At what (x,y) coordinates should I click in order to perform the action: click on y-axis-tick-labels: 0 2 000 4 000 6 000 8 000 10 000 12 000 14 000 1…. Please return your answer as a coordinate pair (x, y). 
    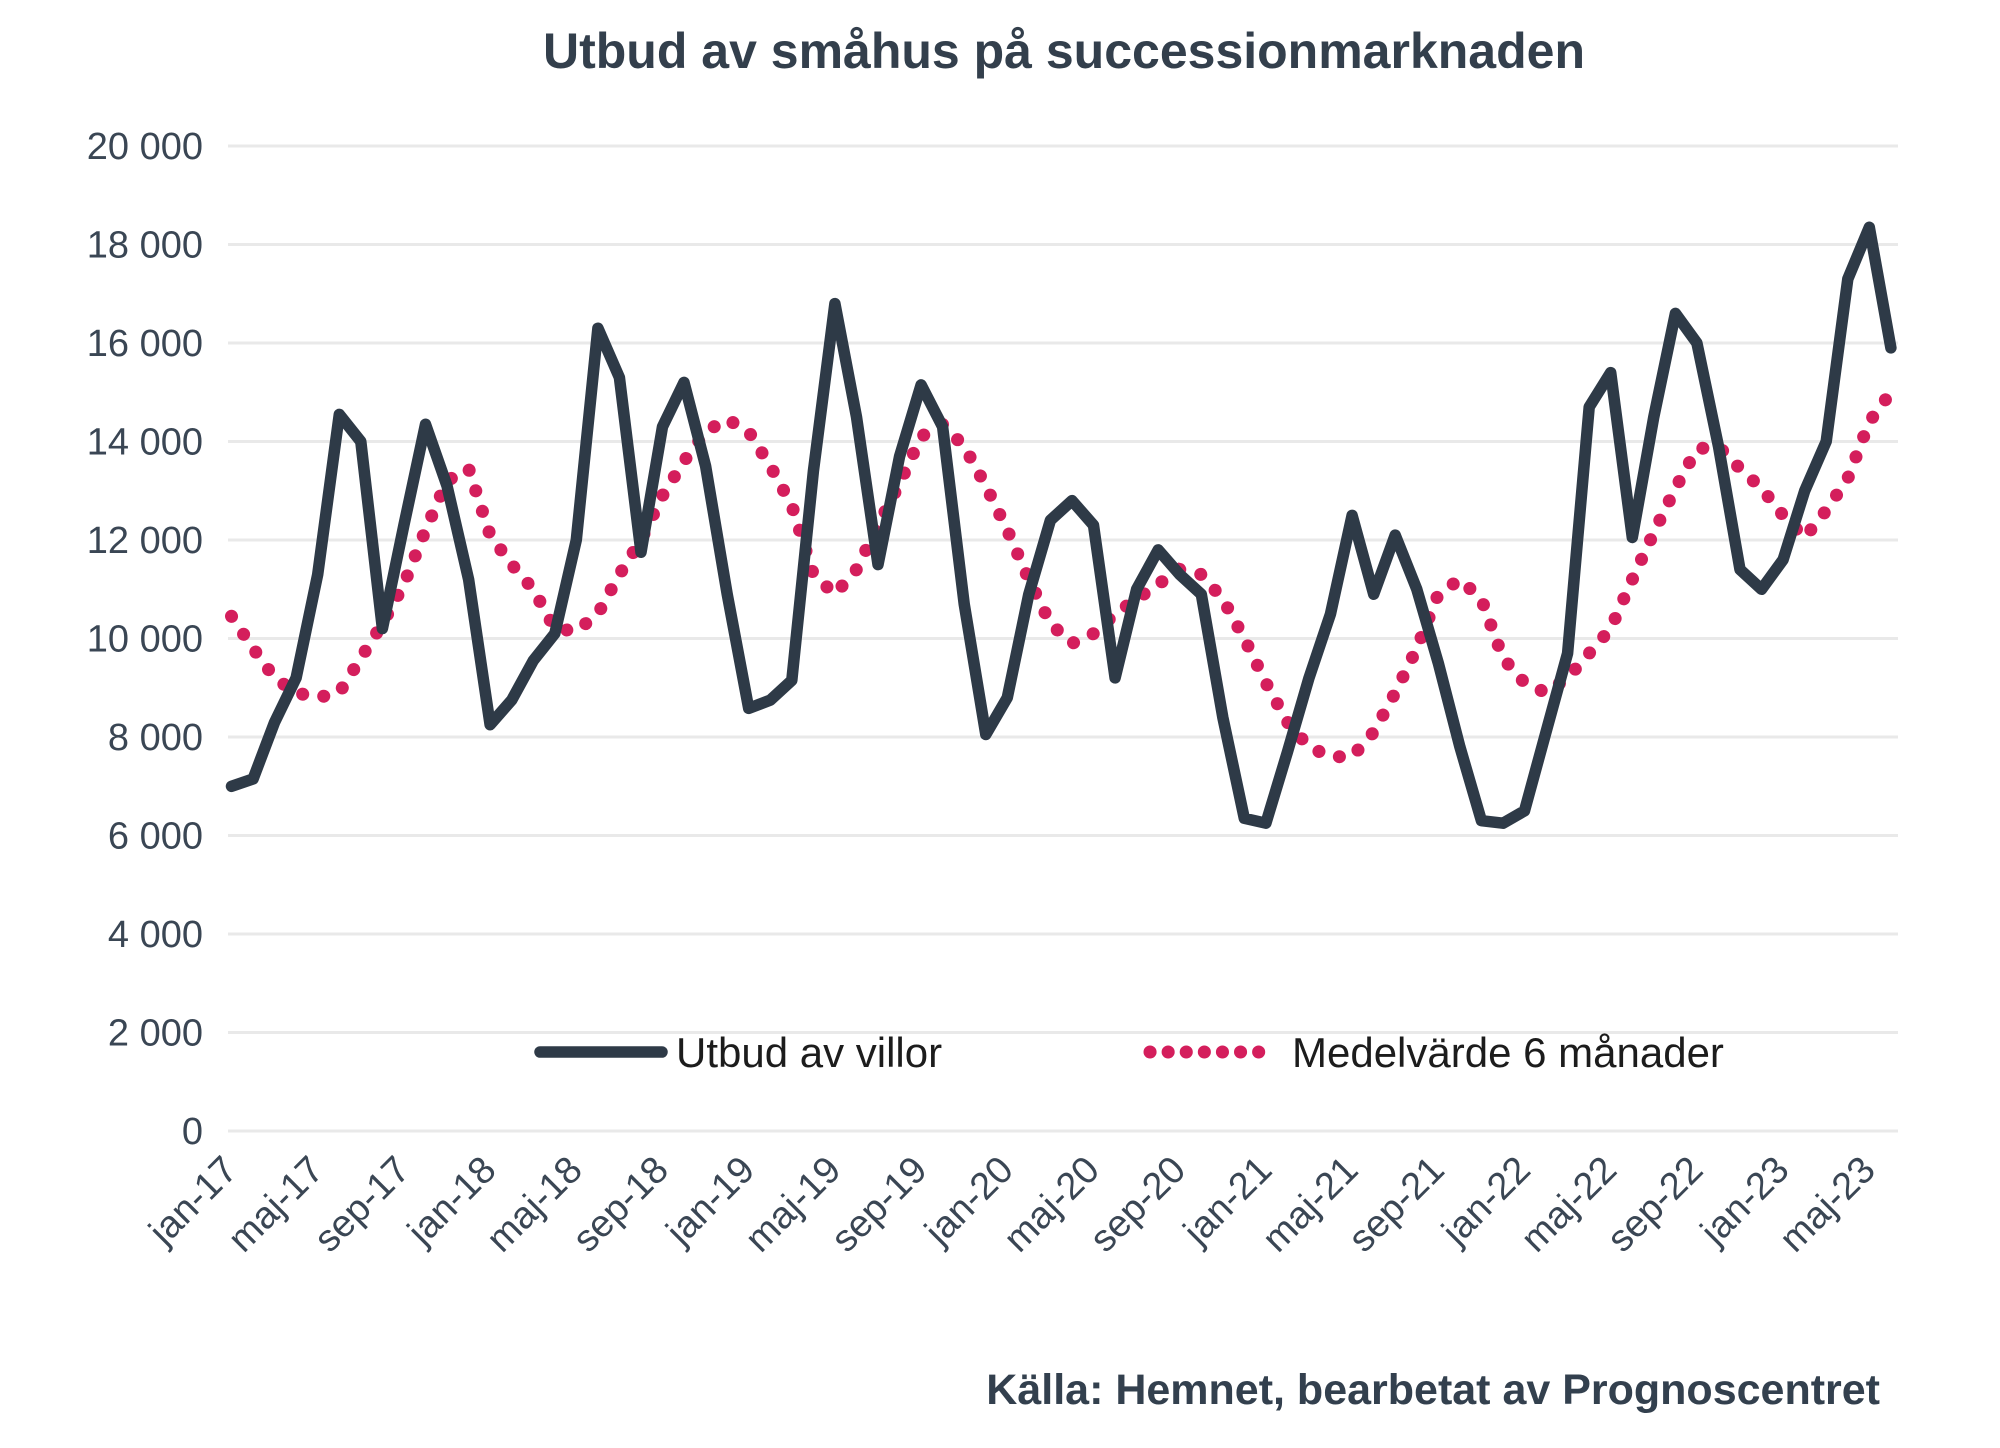
    Looking at the image, I should click on (145, 639).